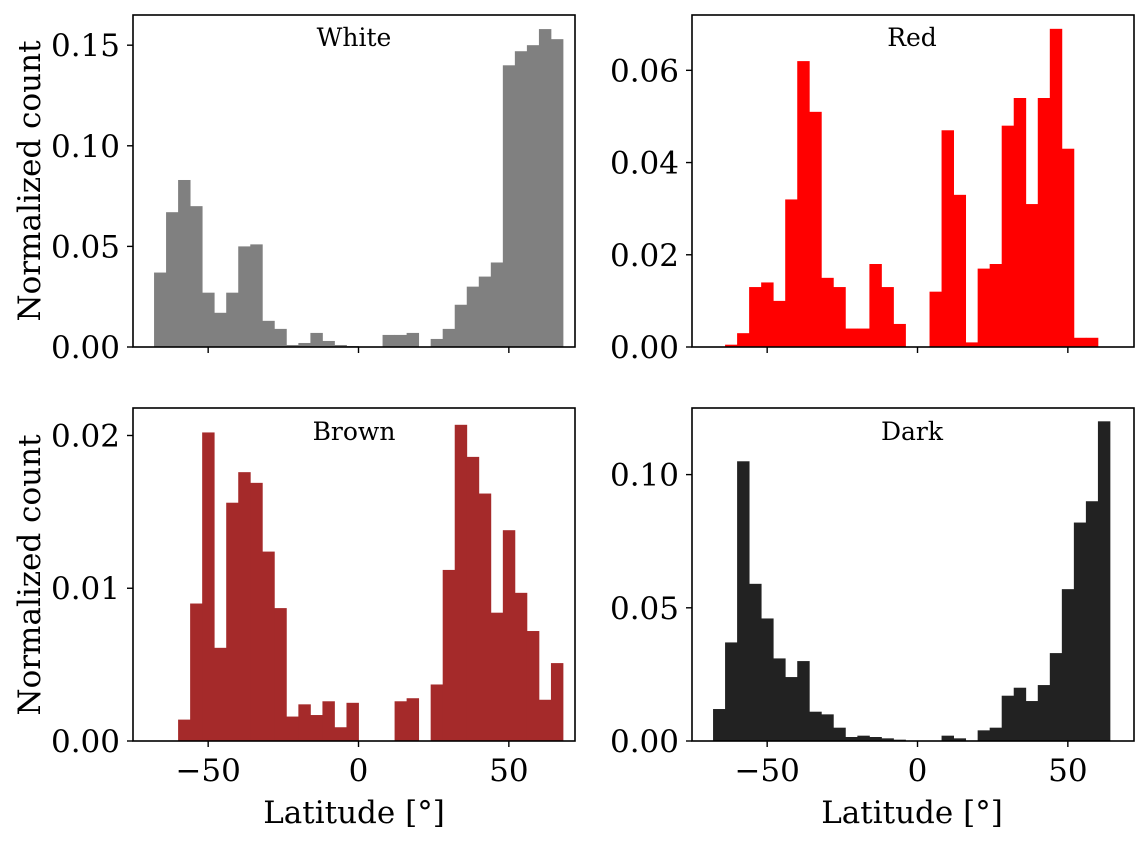  What do you see at coordinates (354, 37) in the screenshot?
I see `panel-title: White` at bounding box center [354, 37].